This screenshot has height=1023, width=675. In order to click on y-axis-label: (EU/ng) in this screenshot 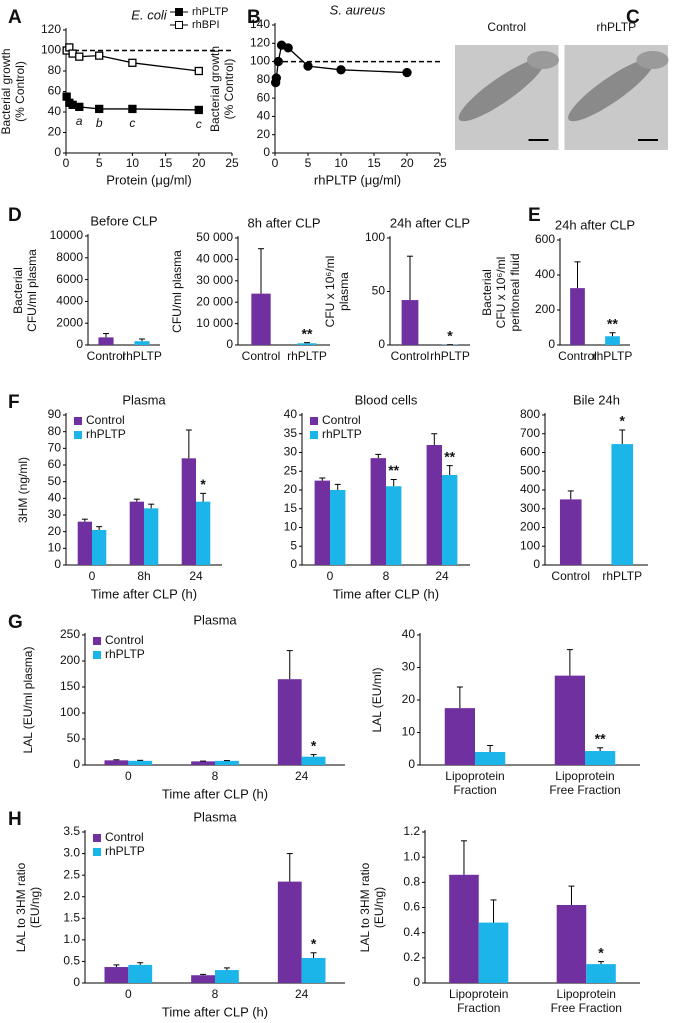, I will do `click(379, 907)`.